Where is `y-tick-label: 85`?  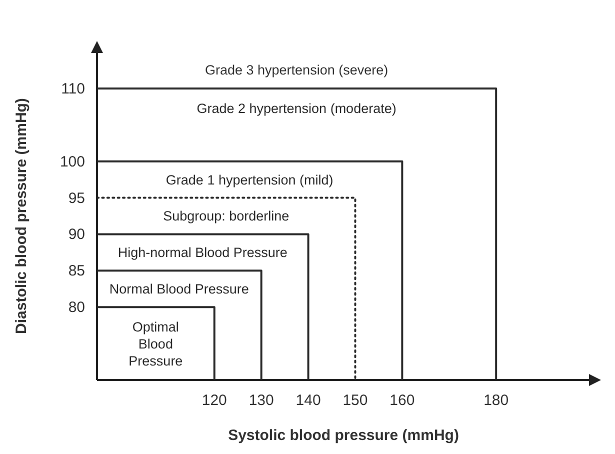
y-tick-label: 85 is located at coordinates (76, 271).